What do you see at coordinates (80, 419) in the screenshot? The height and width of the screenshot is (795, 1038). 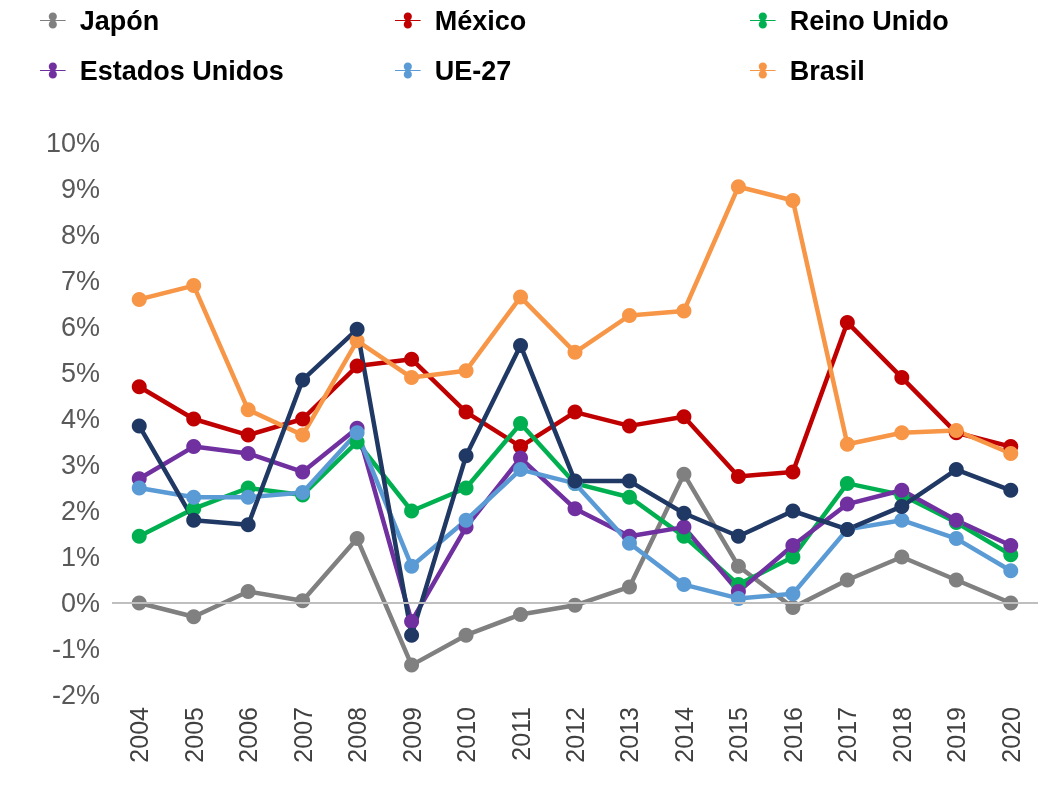 I see `y-tick-label: 4%` at bounding box center [80, 419].